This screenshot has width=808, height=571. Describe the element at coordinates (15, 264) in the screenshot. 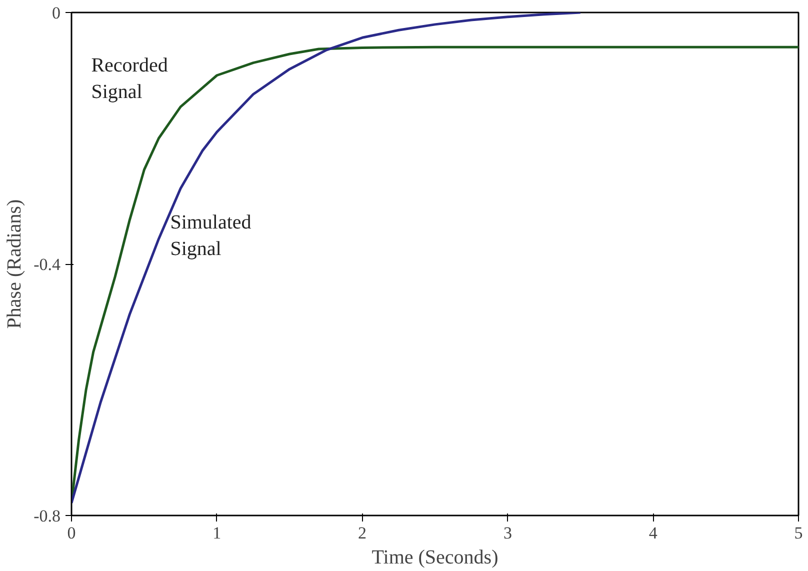

I see `y-axis-title: Phase (Radians)` at that location.